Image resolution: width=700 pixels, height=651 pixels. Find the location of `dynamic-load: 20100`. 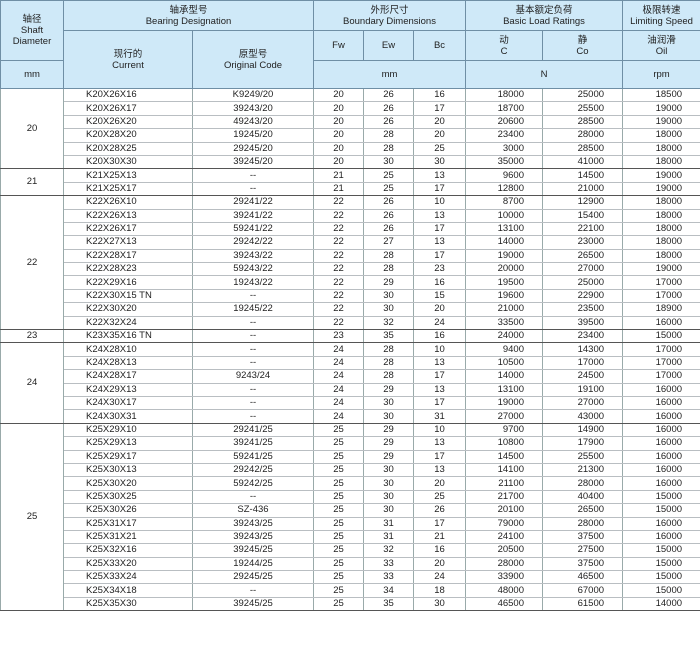

dynamic-load: 20100 is located at coordinates (504, 510).